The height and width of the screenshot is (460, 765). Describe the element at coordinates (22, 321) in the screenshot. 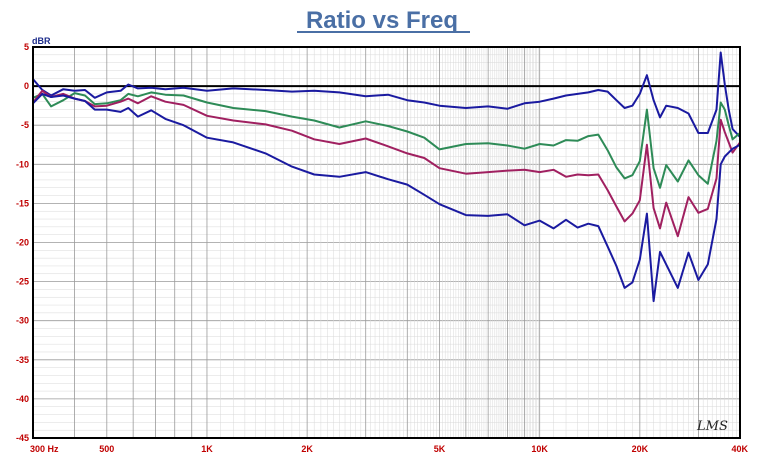

I see `y-tick-label: -30` at that location.